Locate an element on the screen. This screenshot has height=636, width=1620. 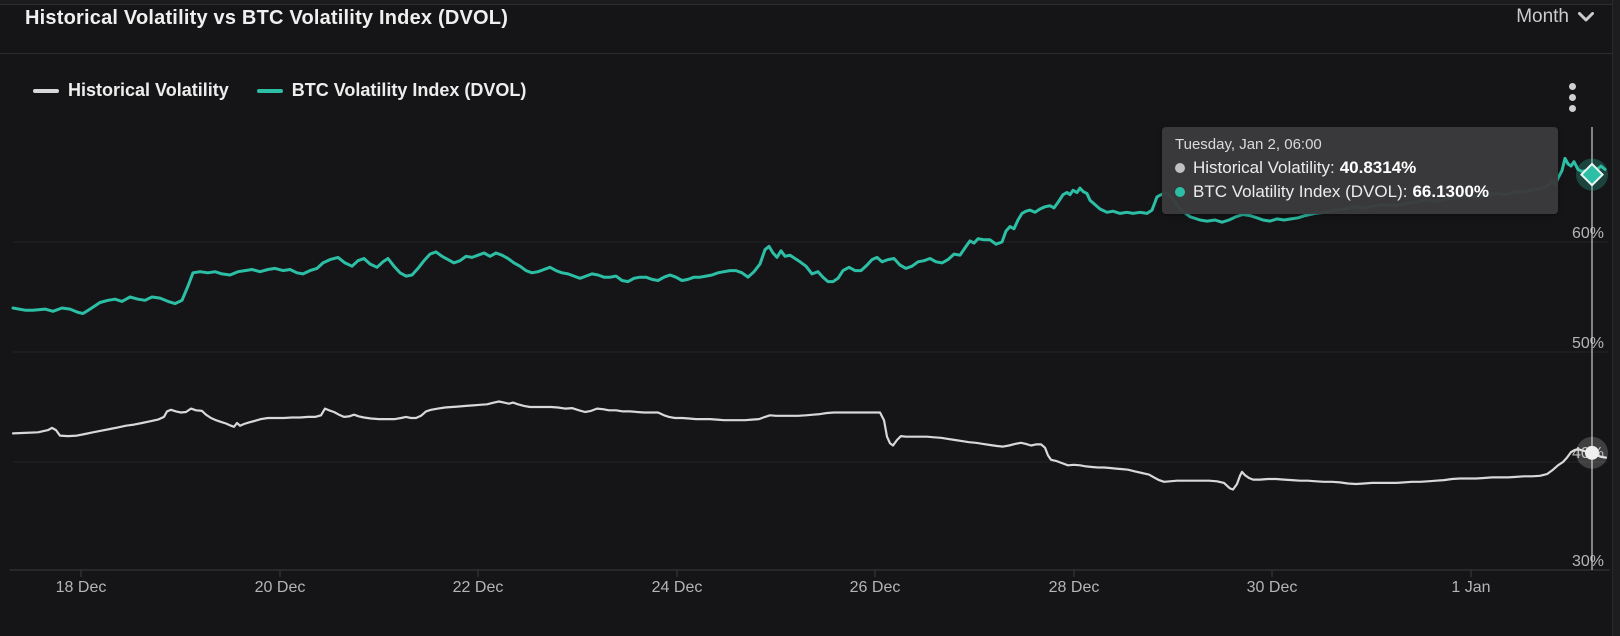
dvol-line-swatch is located at coordinates (269, 90).